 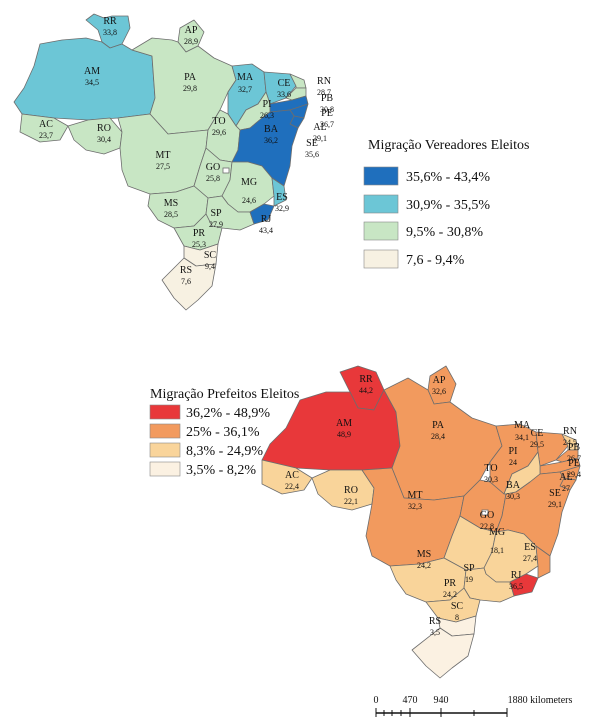 What do you see at coordinates (327, 109) in the screenshot?
I see `state-value-pb: 30,8` at bounding box center [327, 109].